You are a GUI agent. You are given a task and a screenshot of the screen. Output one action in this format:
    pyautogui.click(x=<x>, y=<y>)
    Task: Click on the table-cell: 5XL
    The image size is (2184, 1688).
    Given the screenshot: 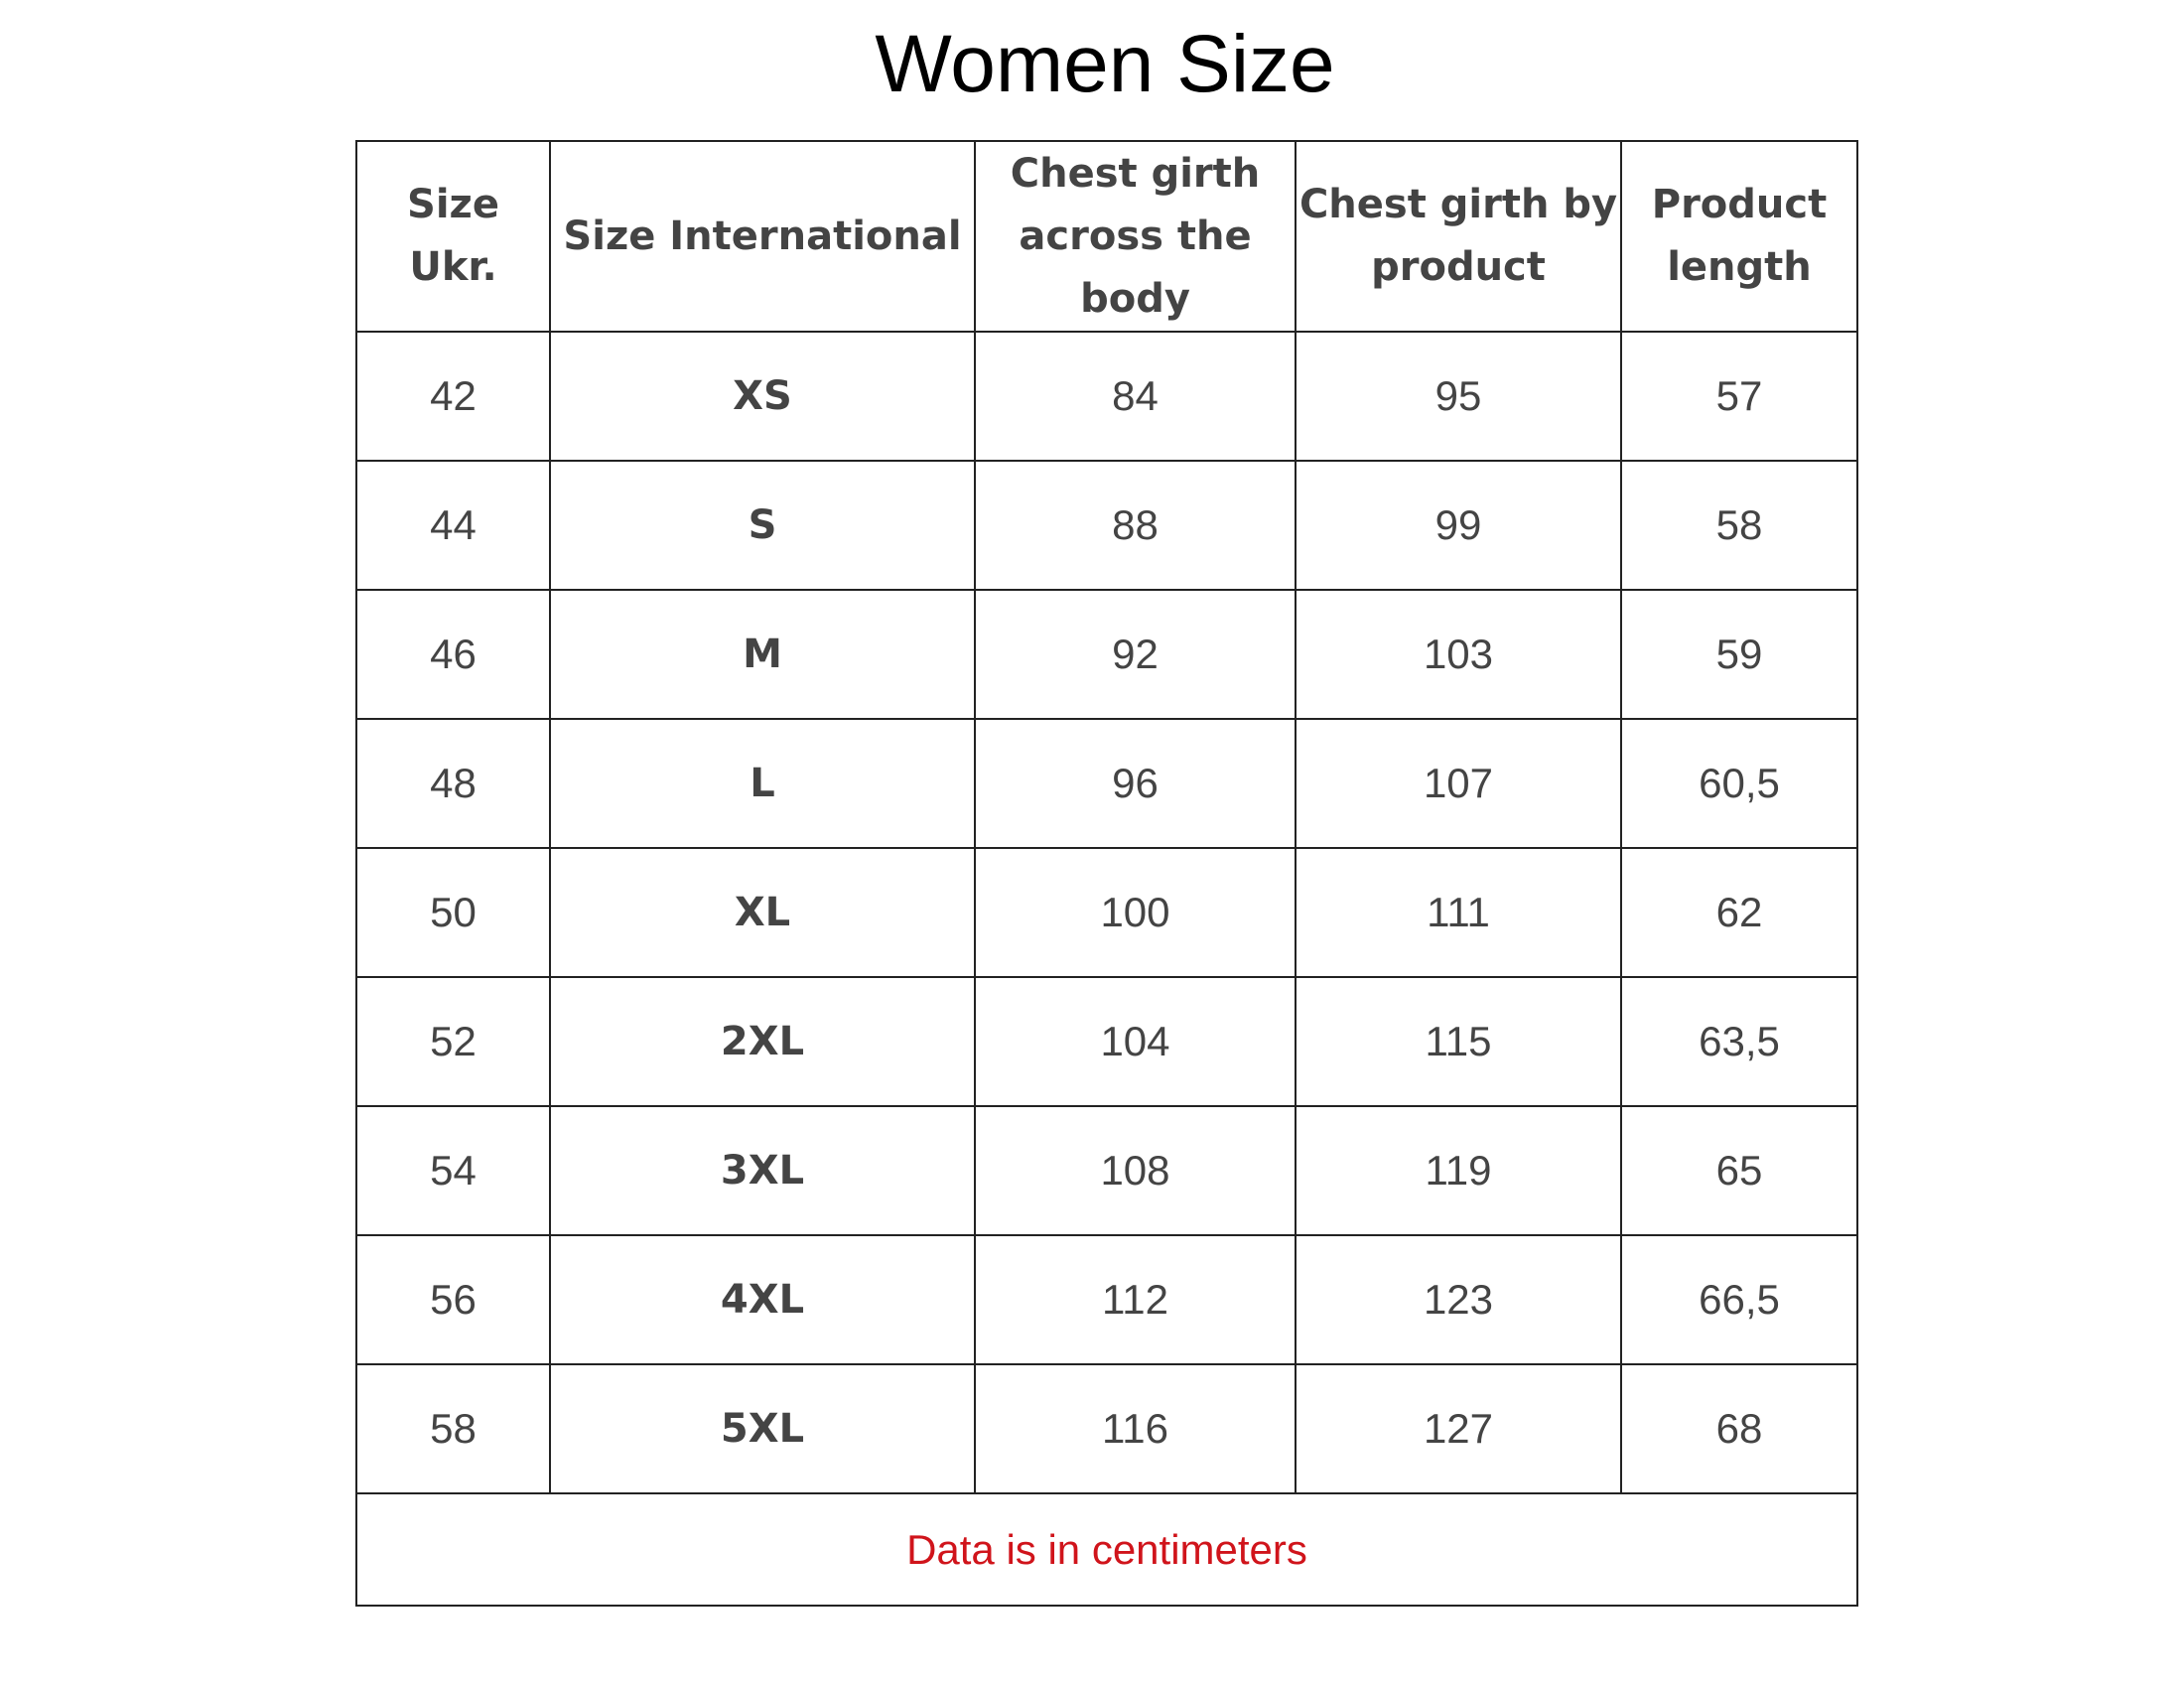 What is the action you would take?
    pyautogui.click(x=762, y=1428)
    